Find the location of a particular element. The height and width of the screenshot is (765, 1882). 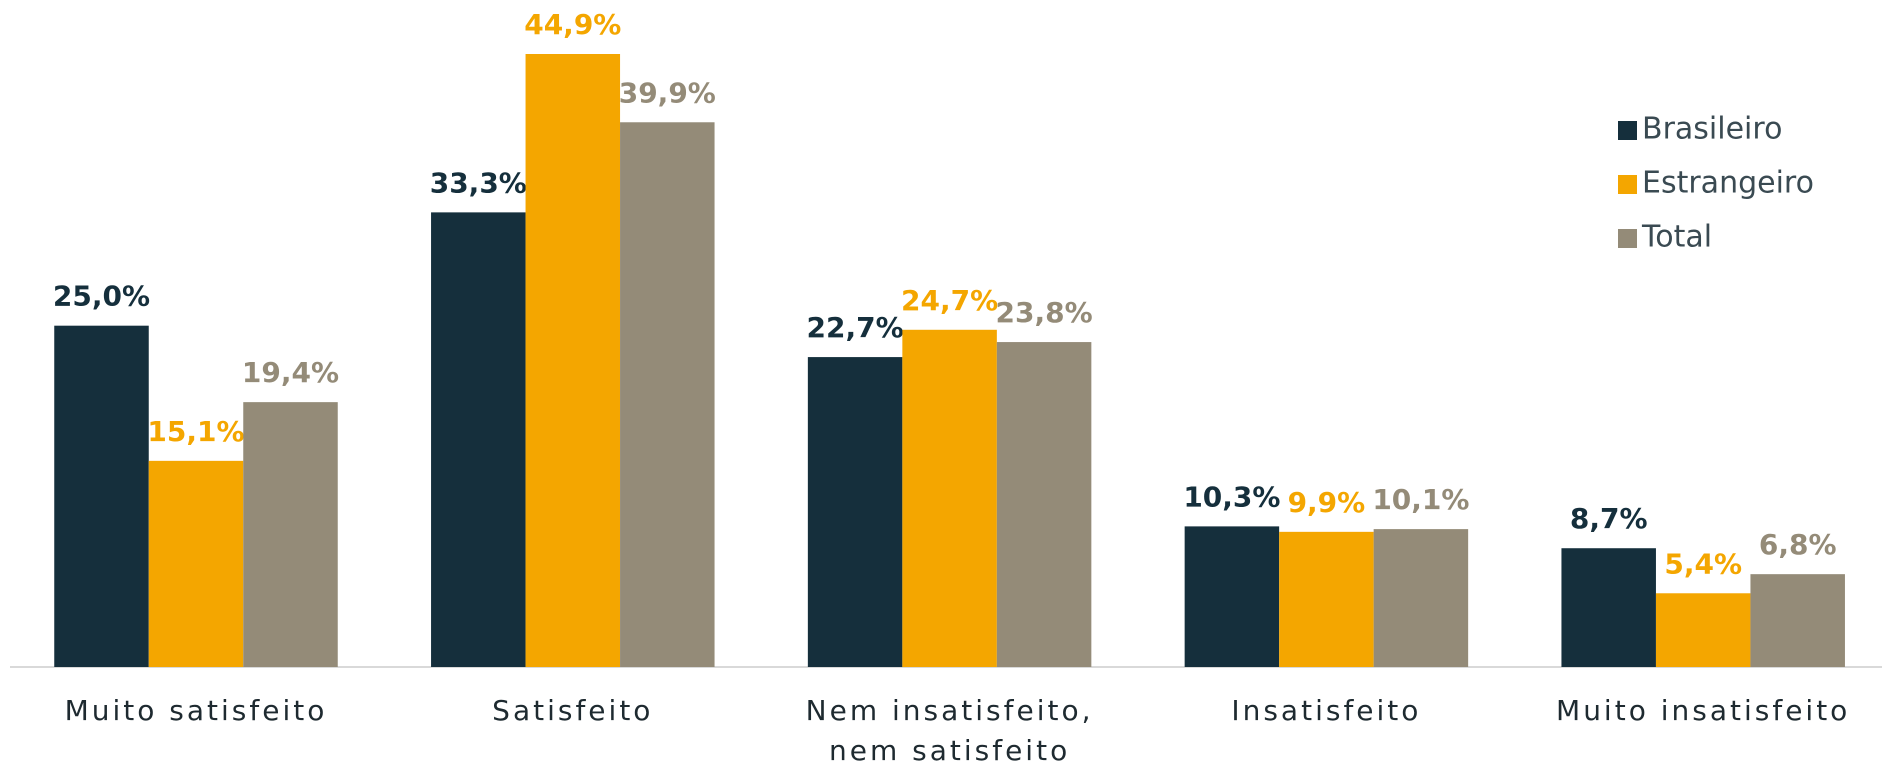

value-label: 9,9% is located at coordinates (1327, 502).